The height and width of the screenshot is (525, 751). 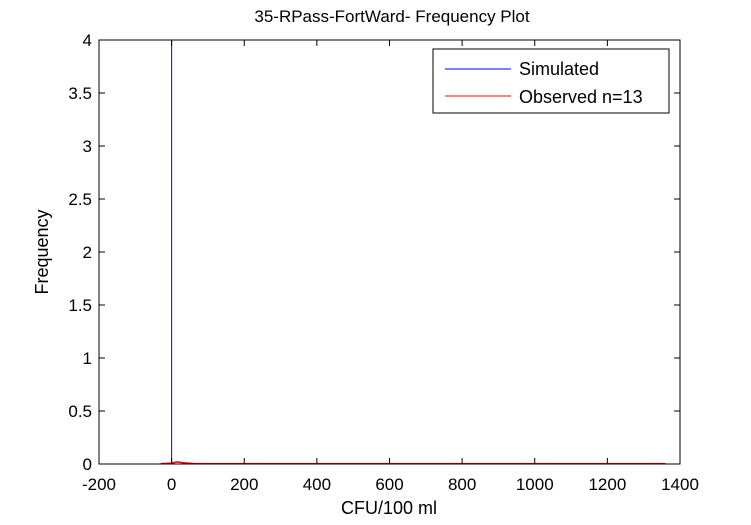 I want to click on legend: Simulated Observed n=13, so click(x=551, y=81).